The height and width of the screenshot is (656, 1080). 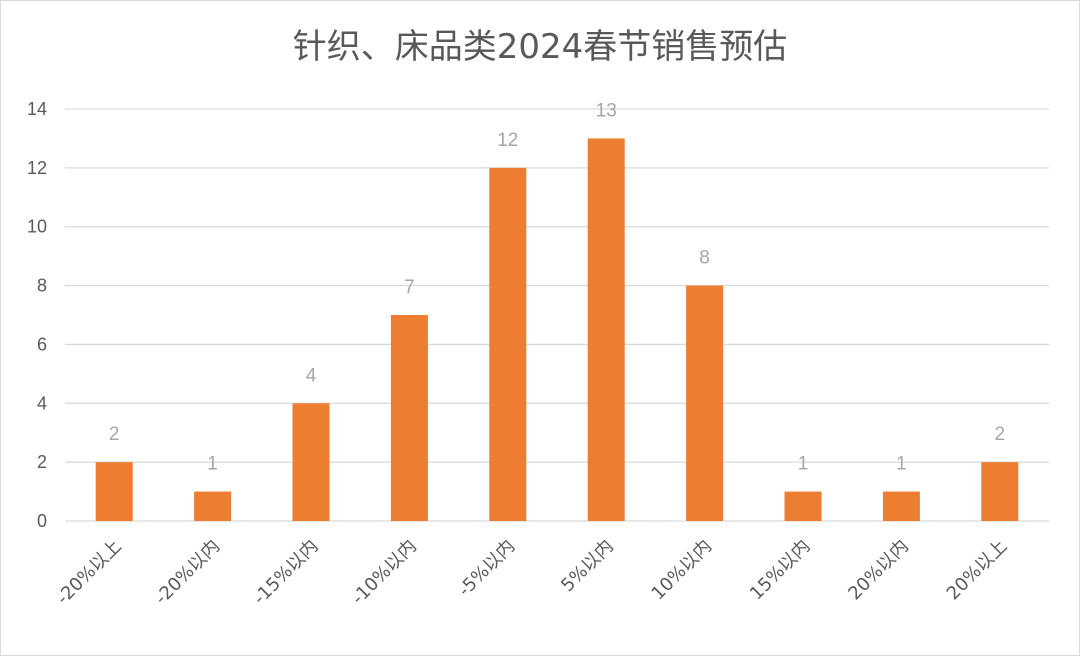 I want to click on data-label: 12, so click(x=507, y=140).